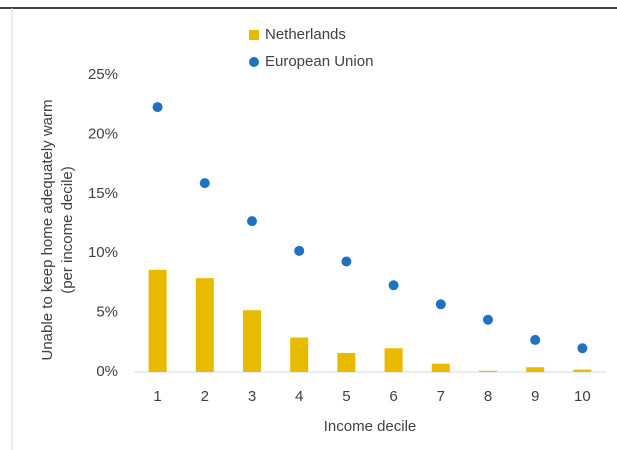  Describe the element at coordinates (67, 230) in the screenshot. I see `y-axis-title-line: (per income decile)` at that location.